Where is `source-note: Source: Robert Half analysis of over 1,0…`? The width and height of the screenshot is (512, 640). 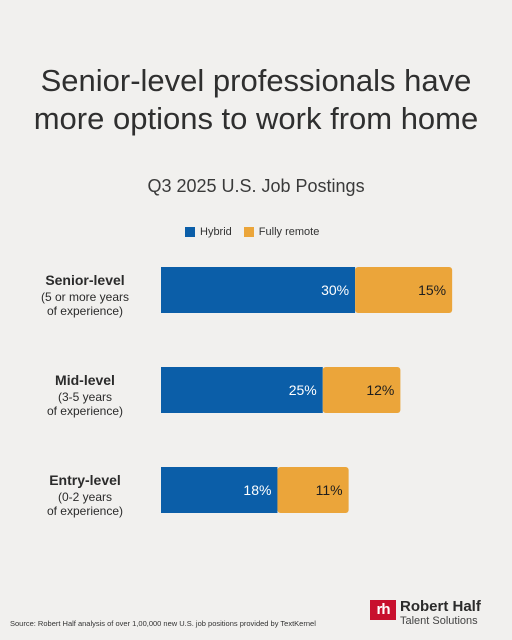 source-note: Source: Robert Half analysis of over 1,0… is located at coordinates (163, 623).